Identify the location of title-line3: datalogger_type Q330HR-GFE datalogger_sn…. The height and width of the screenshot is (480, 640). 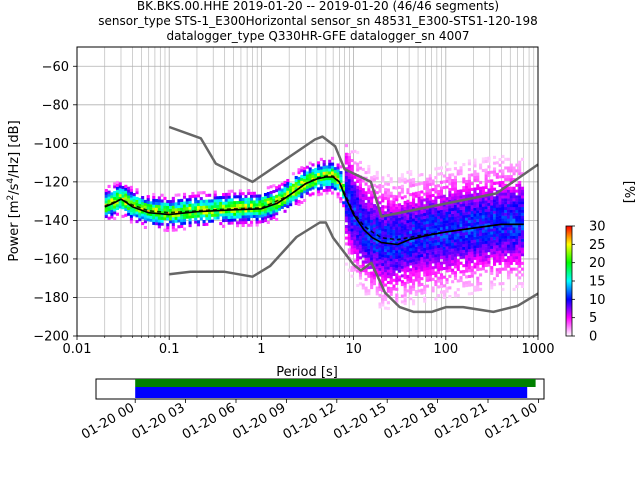
(318, 36).